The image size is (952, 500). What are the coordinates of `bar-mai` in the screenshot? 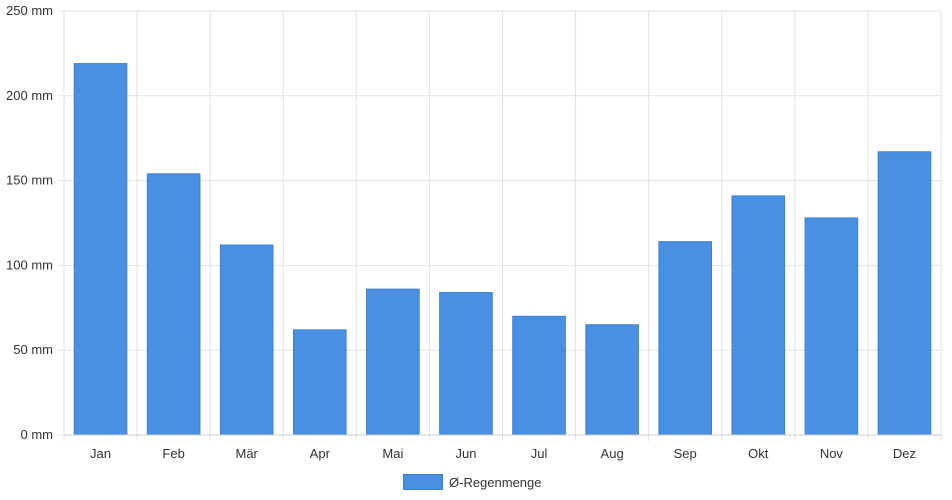 It's located at (393, 362).